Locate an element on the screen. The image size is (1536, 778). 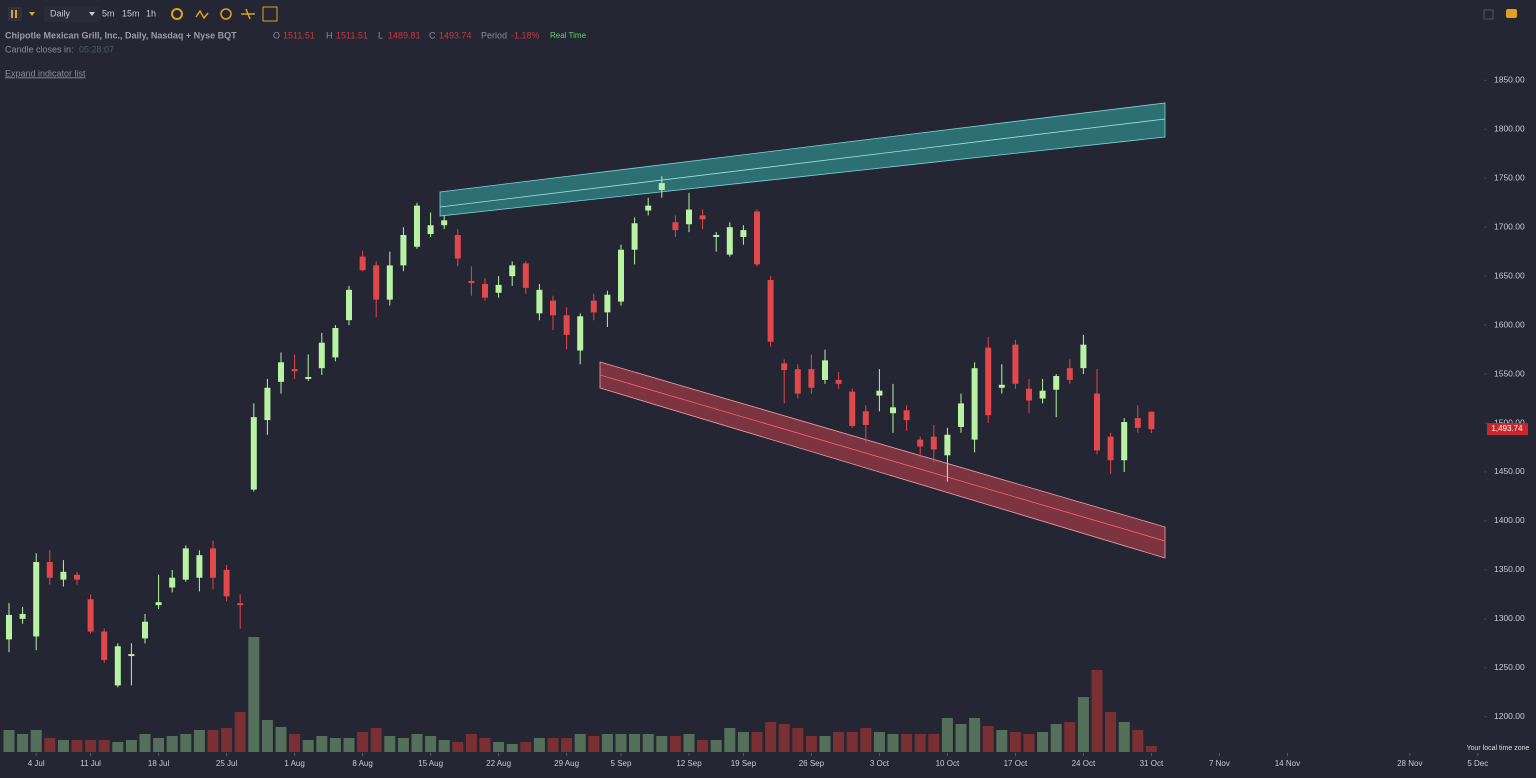
timeframe-select is located at coordinates (72, 14).